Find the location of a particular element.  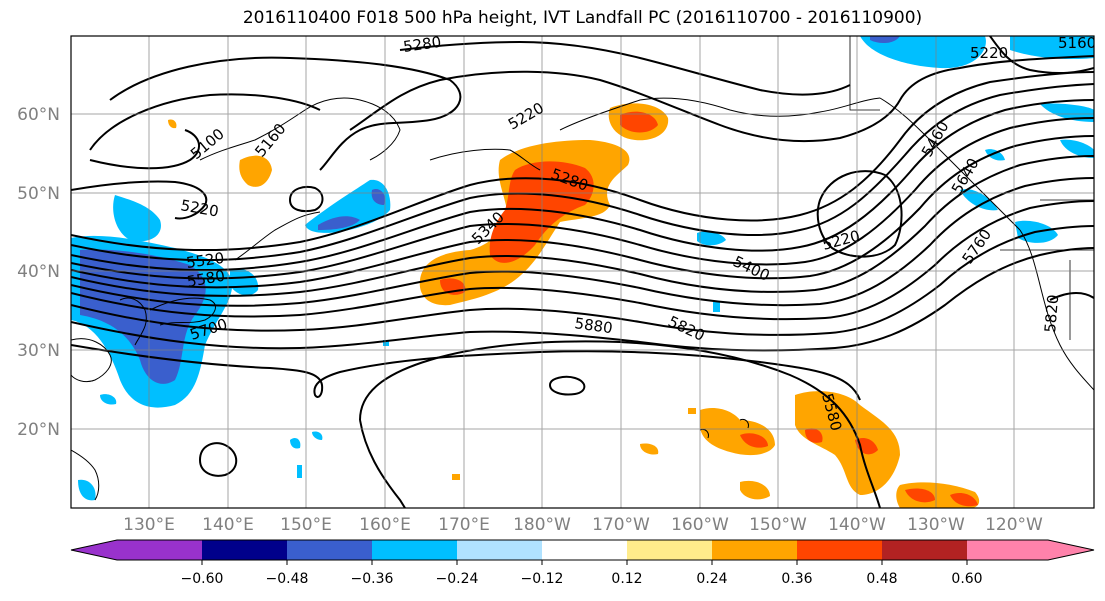

colorbar-tick-label: 0.60 is located at coordinates (966, 579).